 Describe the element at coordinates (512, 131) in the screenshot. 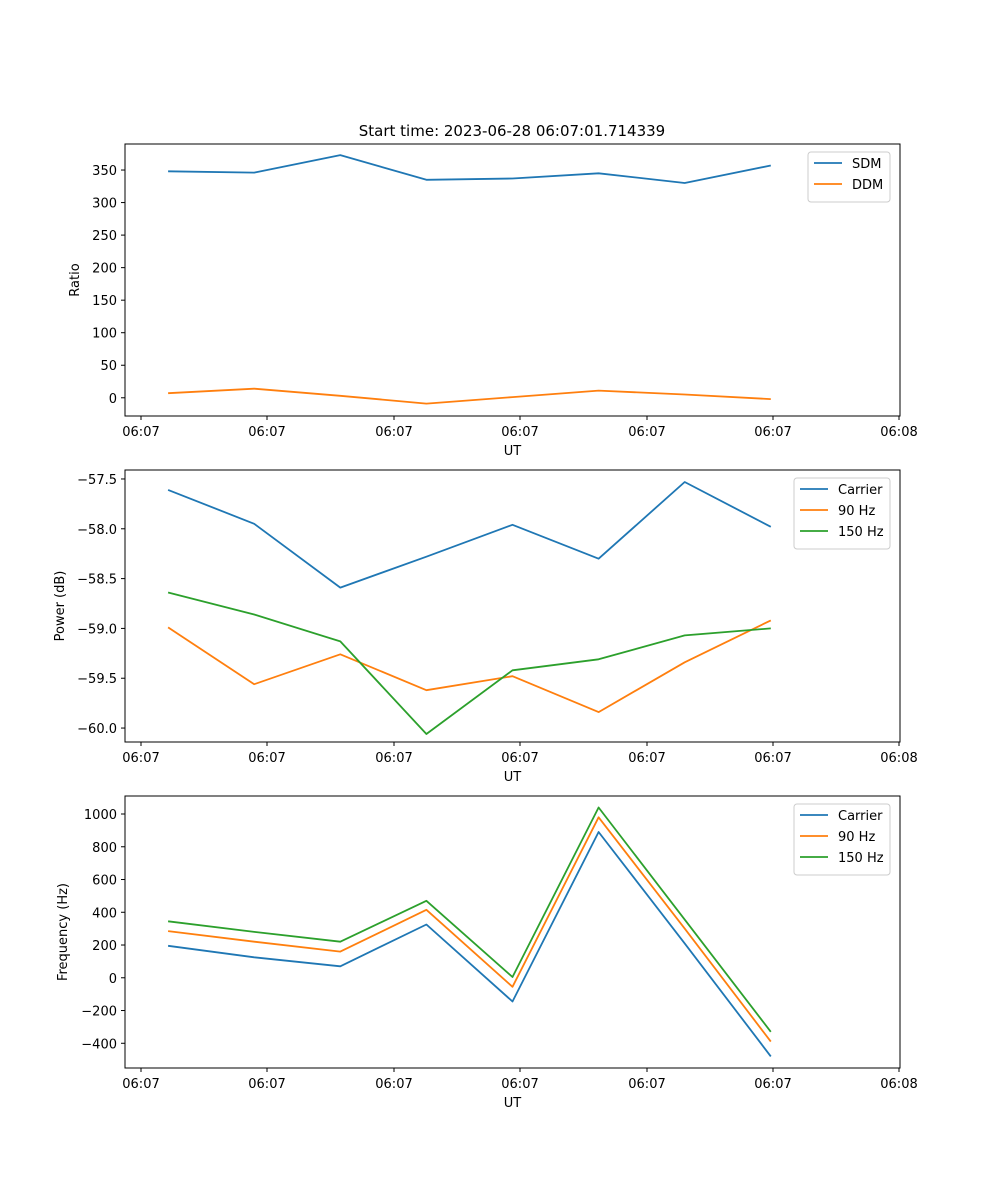

I see `figure-title: Start time: 2023-06-28 06:07:01.714339` at that location.